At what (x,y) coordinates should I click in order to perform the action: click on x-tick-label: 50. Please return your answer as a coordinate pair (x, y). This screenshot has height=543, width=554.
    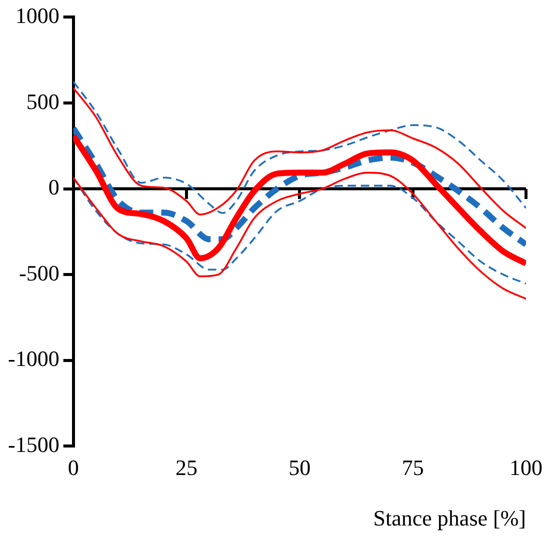
    Looking at the image, I should click on (299, 467).